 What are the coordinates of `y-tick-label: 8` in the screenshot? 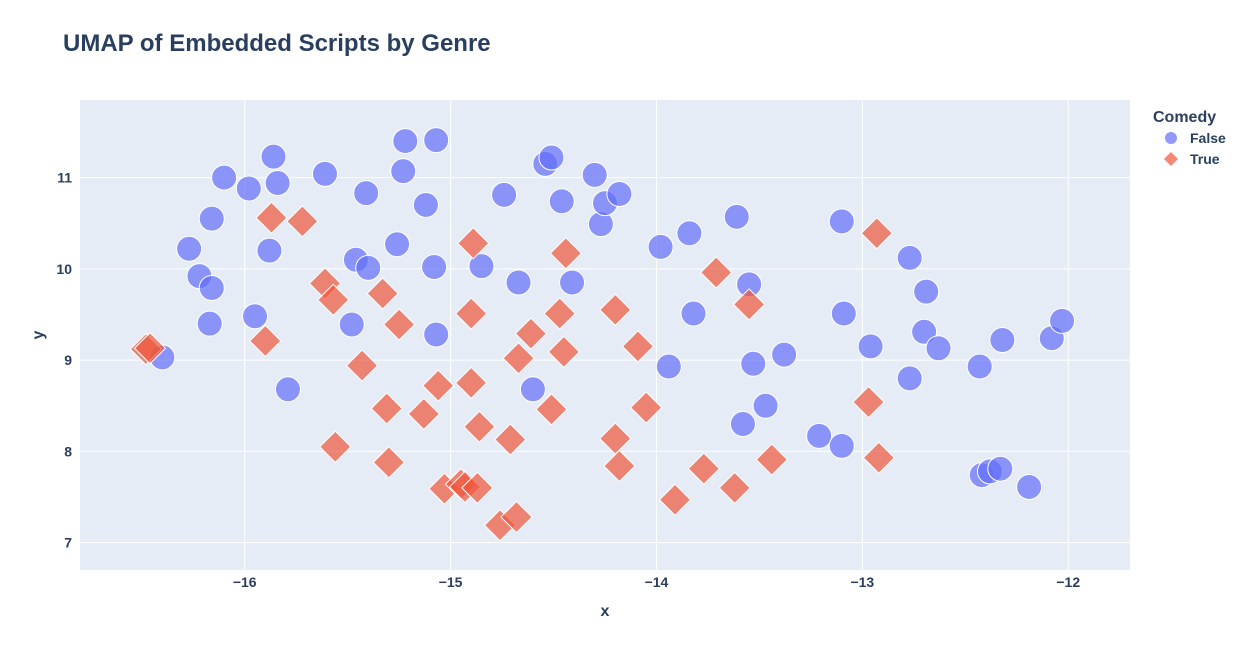 It's located at (68, 451).